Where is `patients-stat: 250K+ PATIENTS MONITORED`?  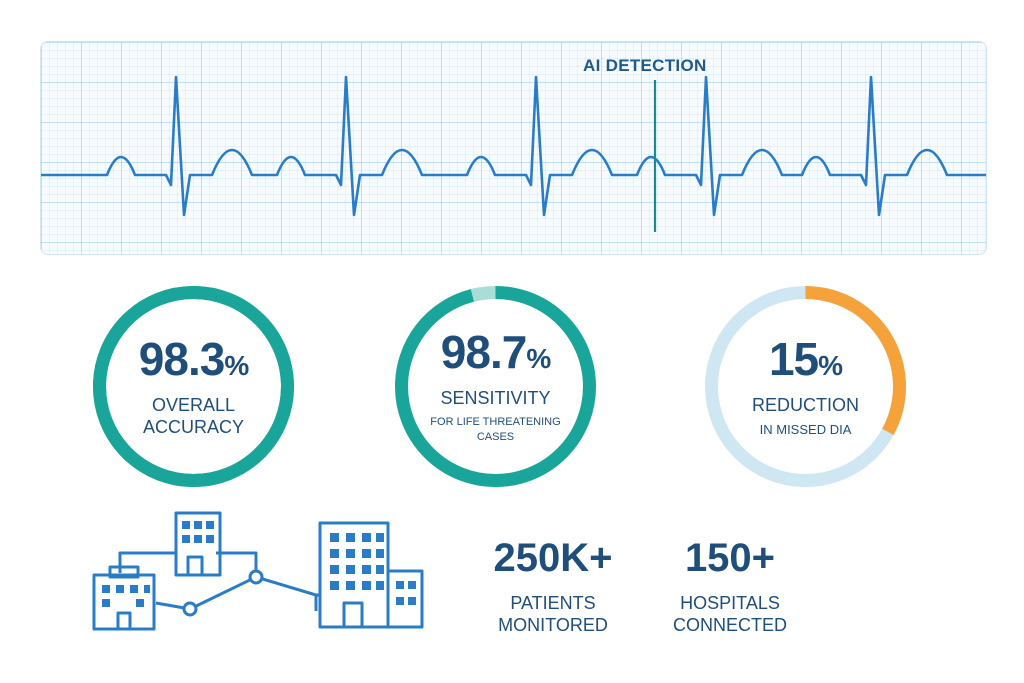 patients-stat: 250K+ PATIENTS MONITORED is located at coordinates (553, 587).